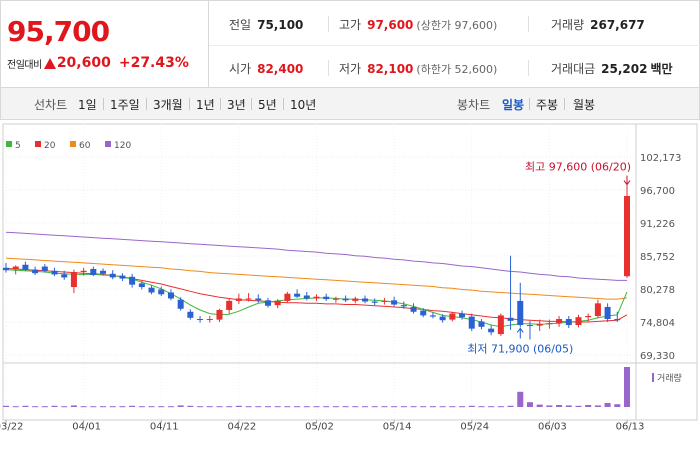  Describe the element at coordinates (669, 378) in the screenshot. I see `volume-legend-label: 거래량` at that location.